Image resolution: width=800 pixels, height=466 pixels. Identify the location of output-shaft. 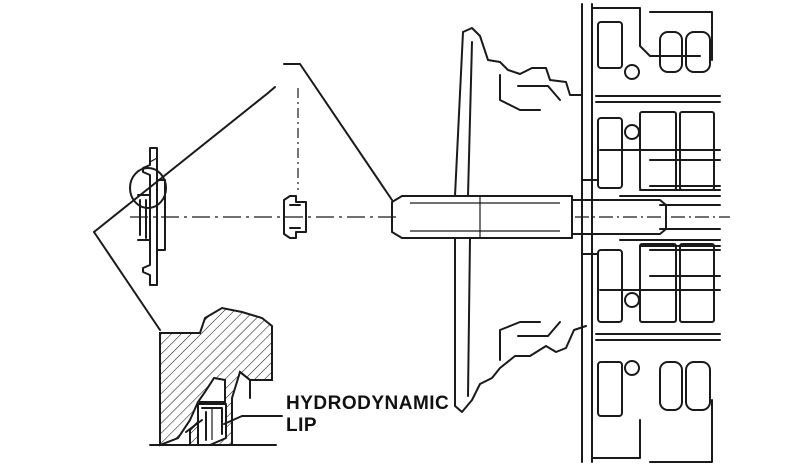
(560, 217).